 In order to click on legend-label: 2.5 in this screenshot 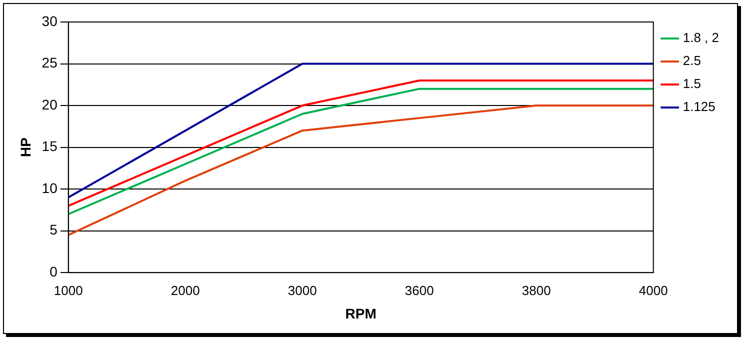, I will do `click(691, 60)`.